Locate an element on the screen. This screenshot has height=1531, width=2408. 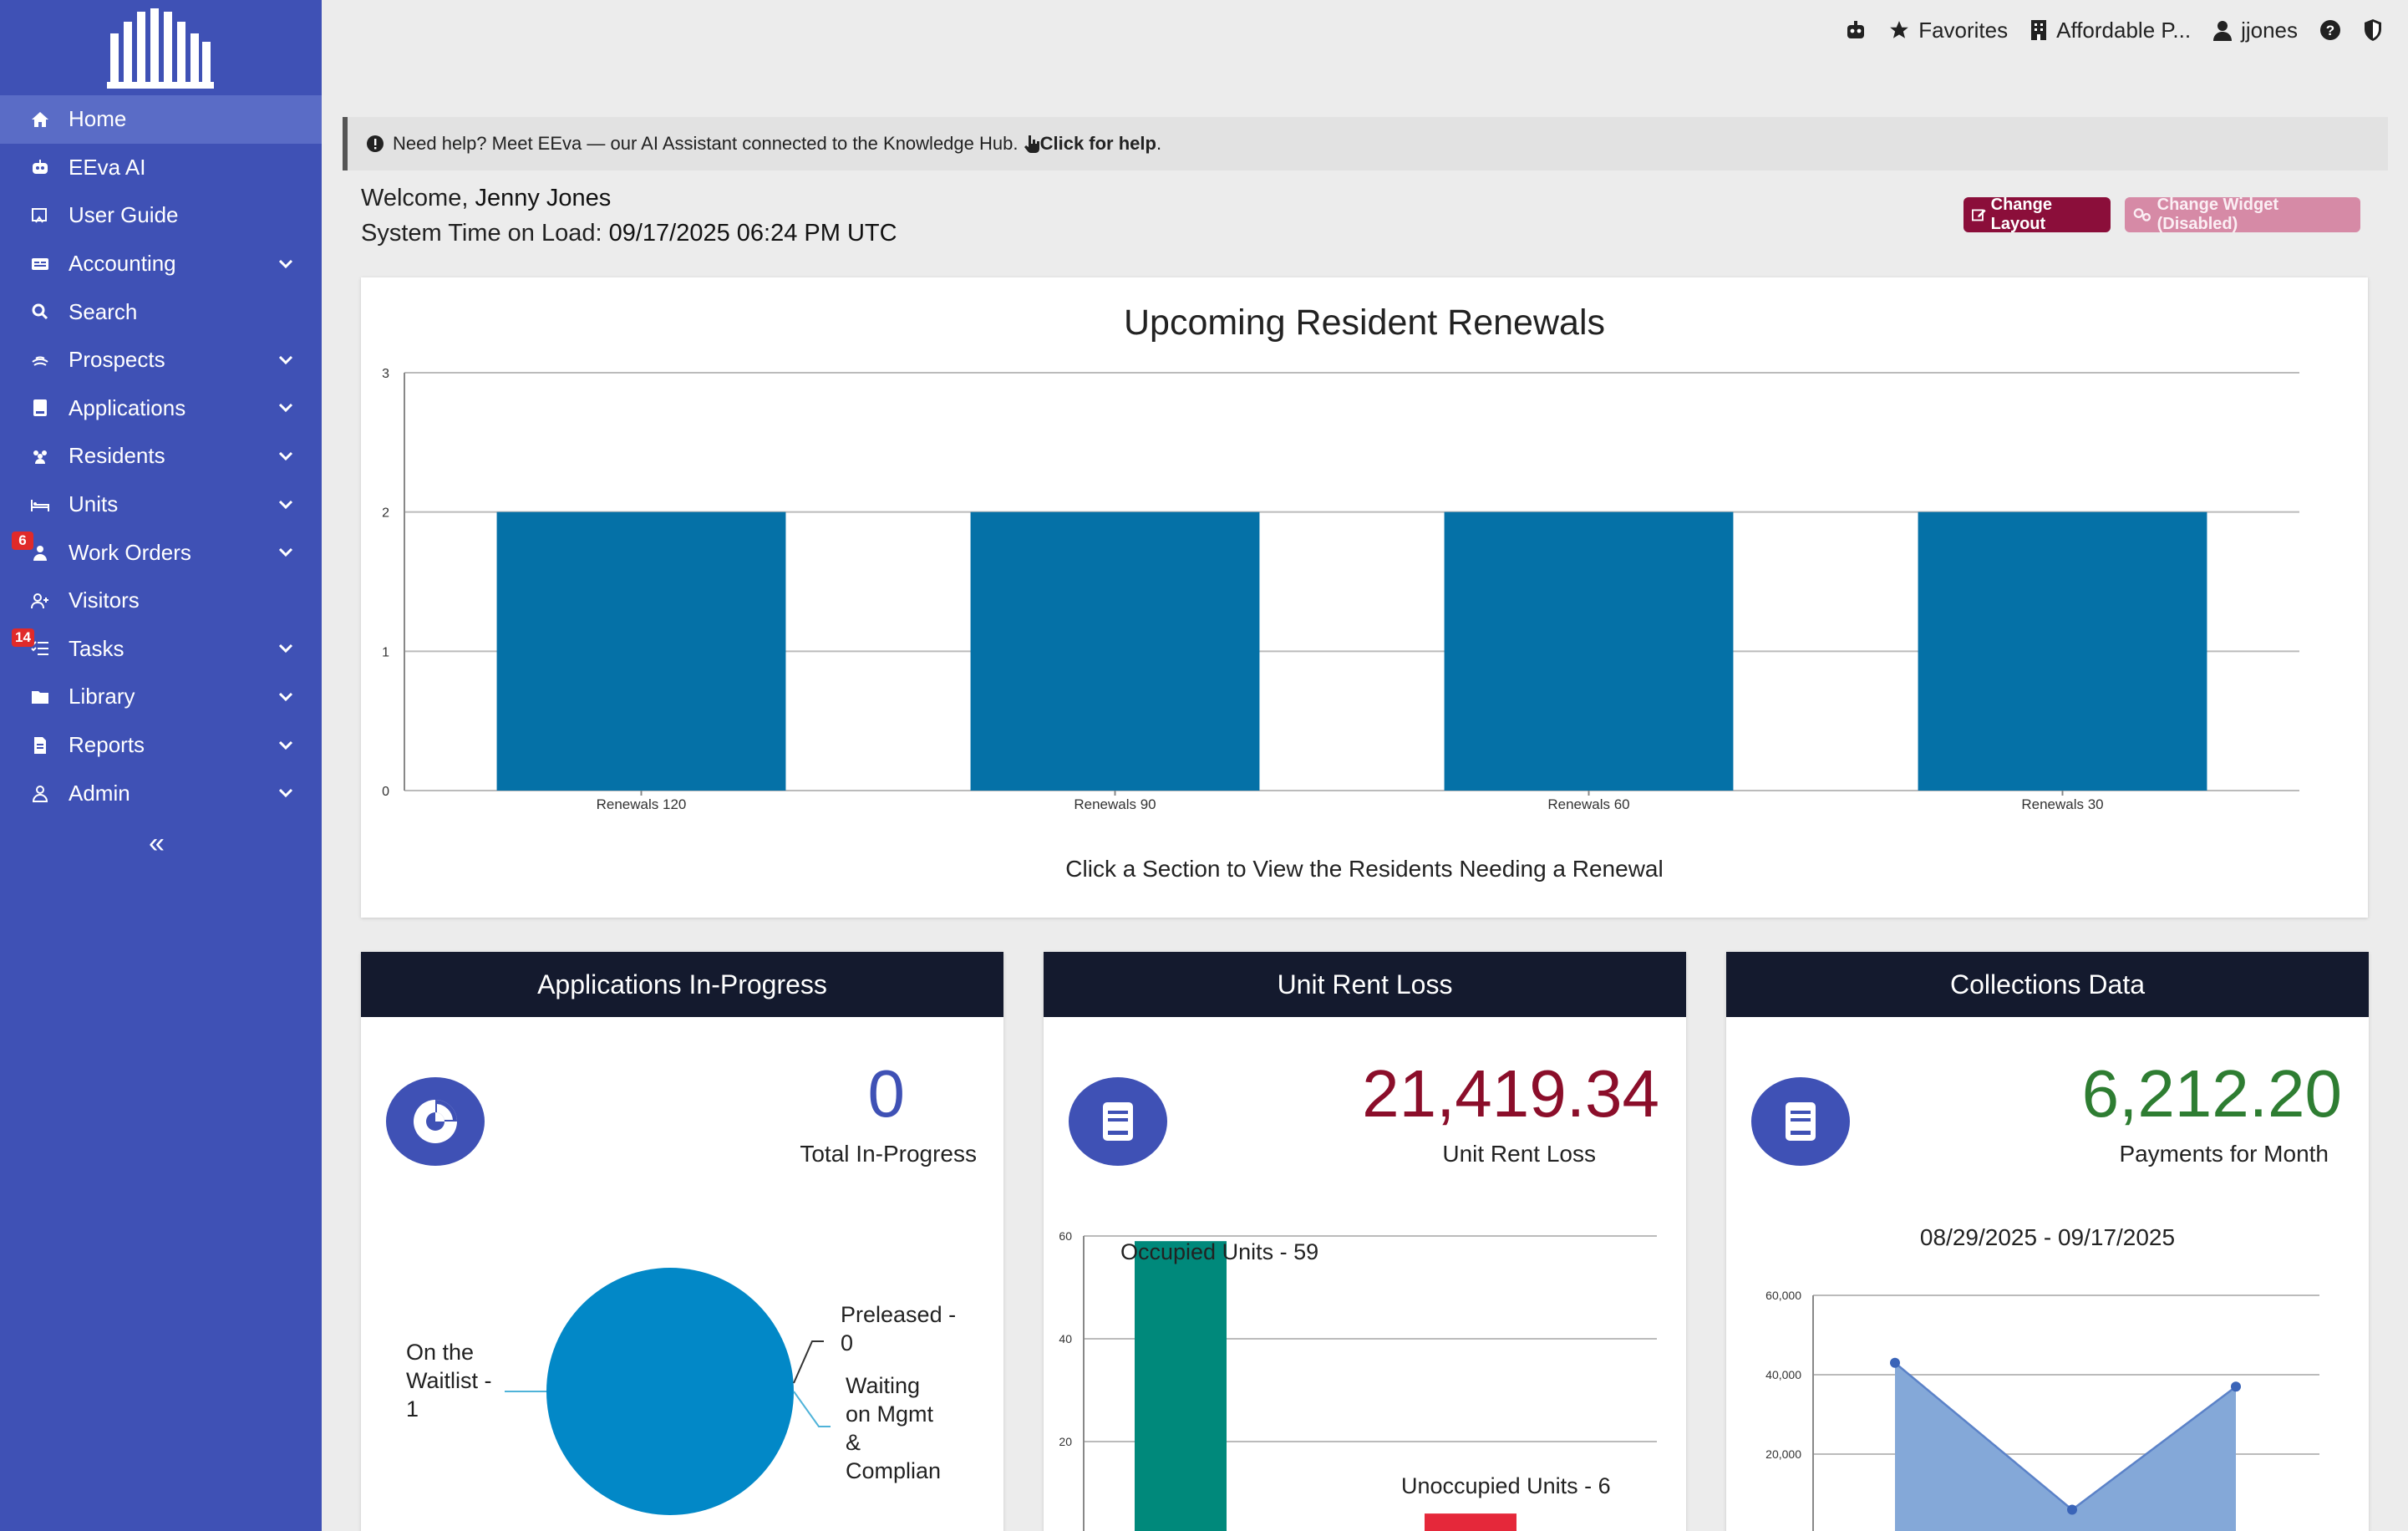
rent-loss-sub-label: Unit Rent Loss is located at coordinates (1519, 1154).